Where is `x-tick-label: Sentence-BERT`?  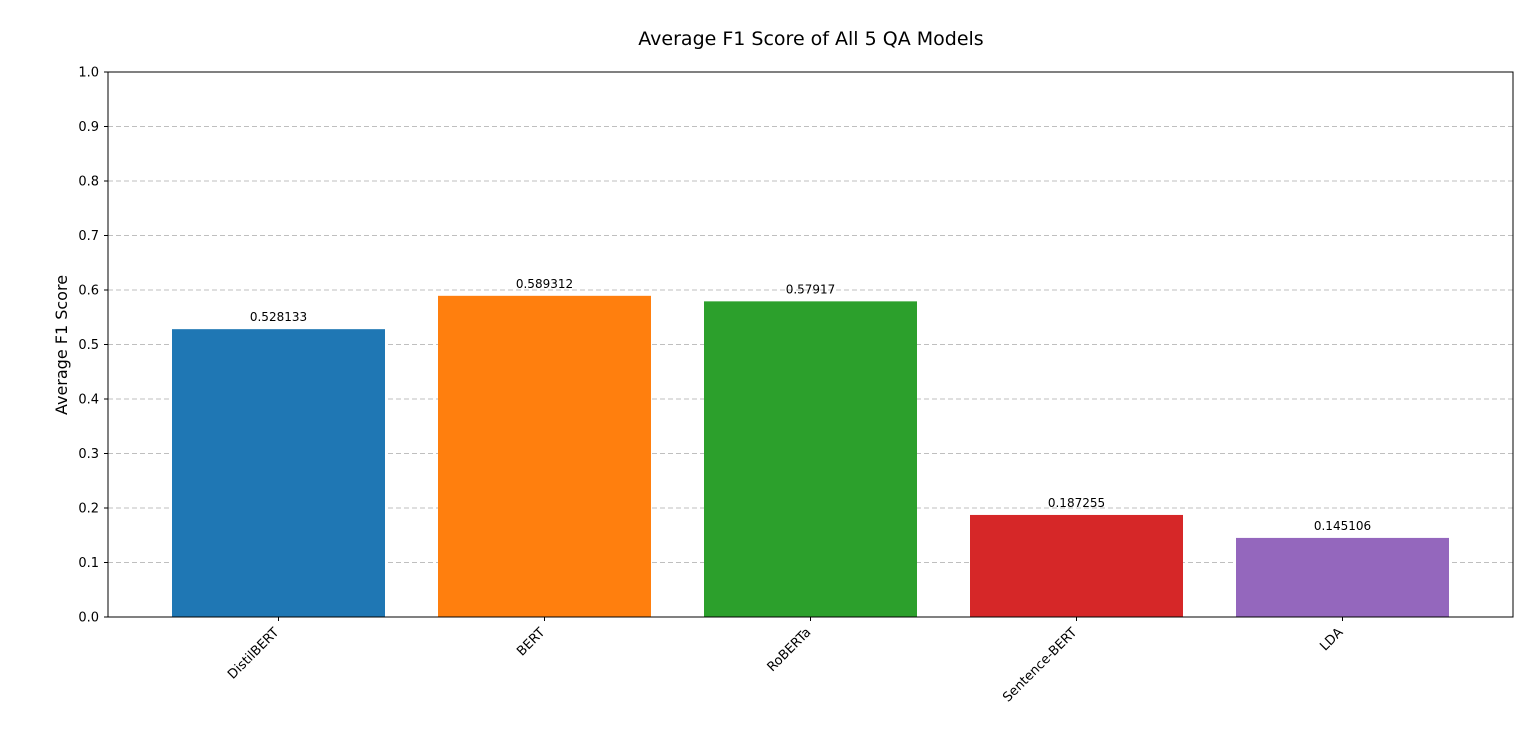 x-tick-label: Sentence-BERT is located at coordinates (1040, 665).